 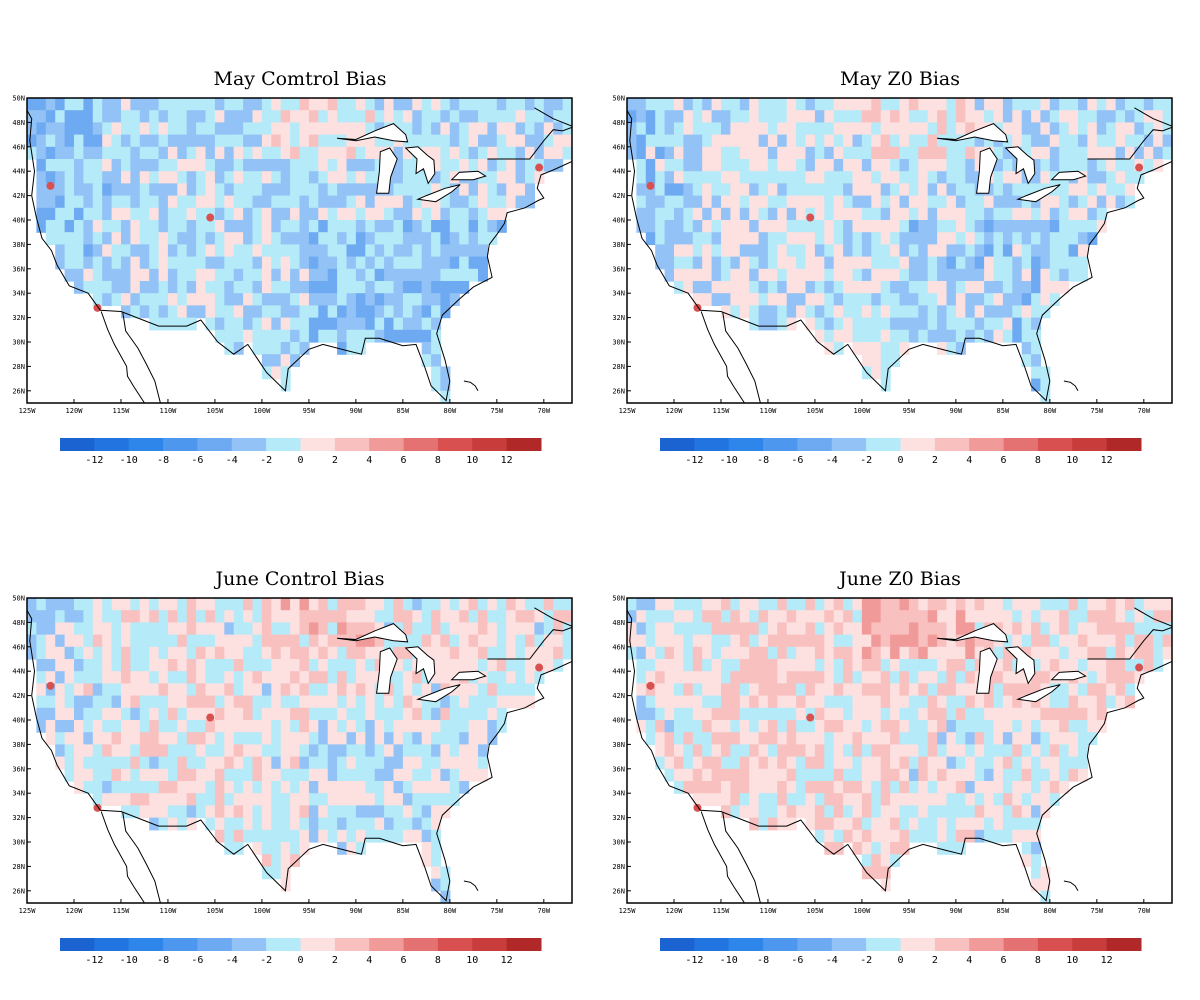 I want to click on bias-field, so click(x=299, y=750).